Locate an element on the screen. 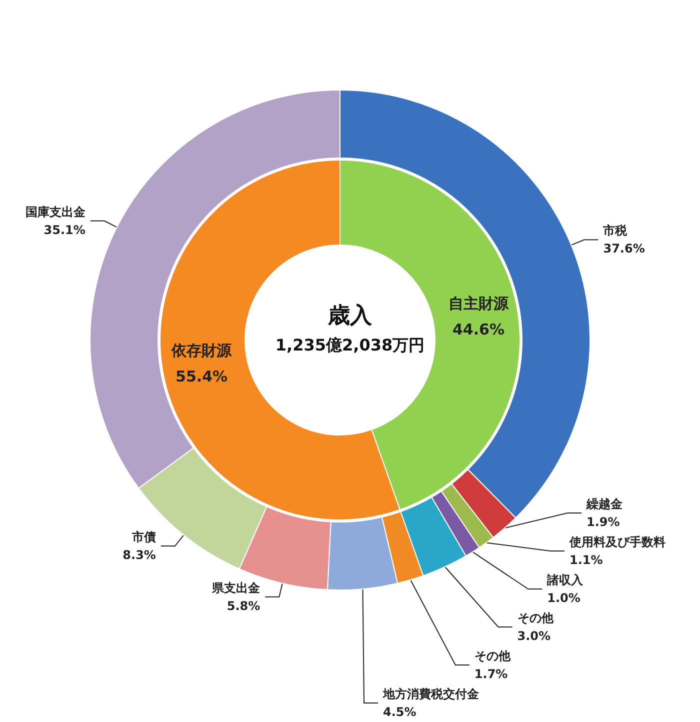 This screenshot has height=722, width=700. slice-label: 自主財源 is located at coordinates (479, 303).